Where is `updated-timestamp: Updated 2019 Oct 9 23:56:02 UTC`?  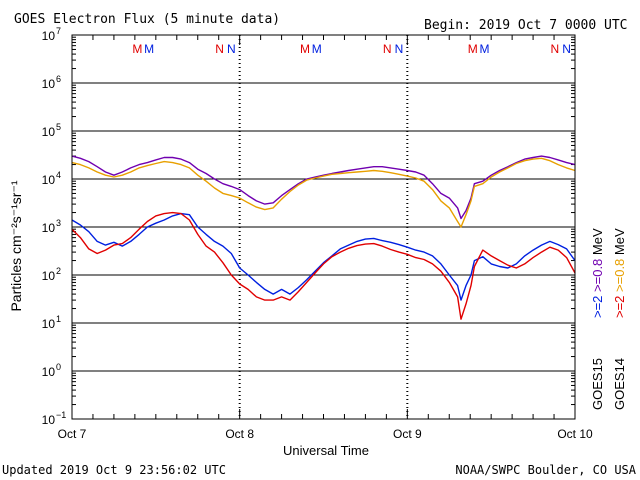
updated-timestamp: Updated 2019 Oct 9 23:56:02 UTC is located at coordinates (114, 470).